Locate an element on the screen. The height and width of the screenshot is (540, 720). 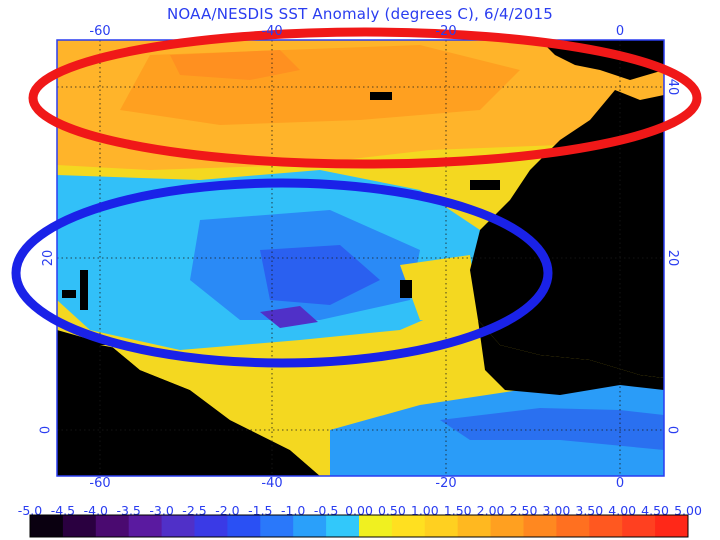
orange-patch is located at coordinates (235, 65).